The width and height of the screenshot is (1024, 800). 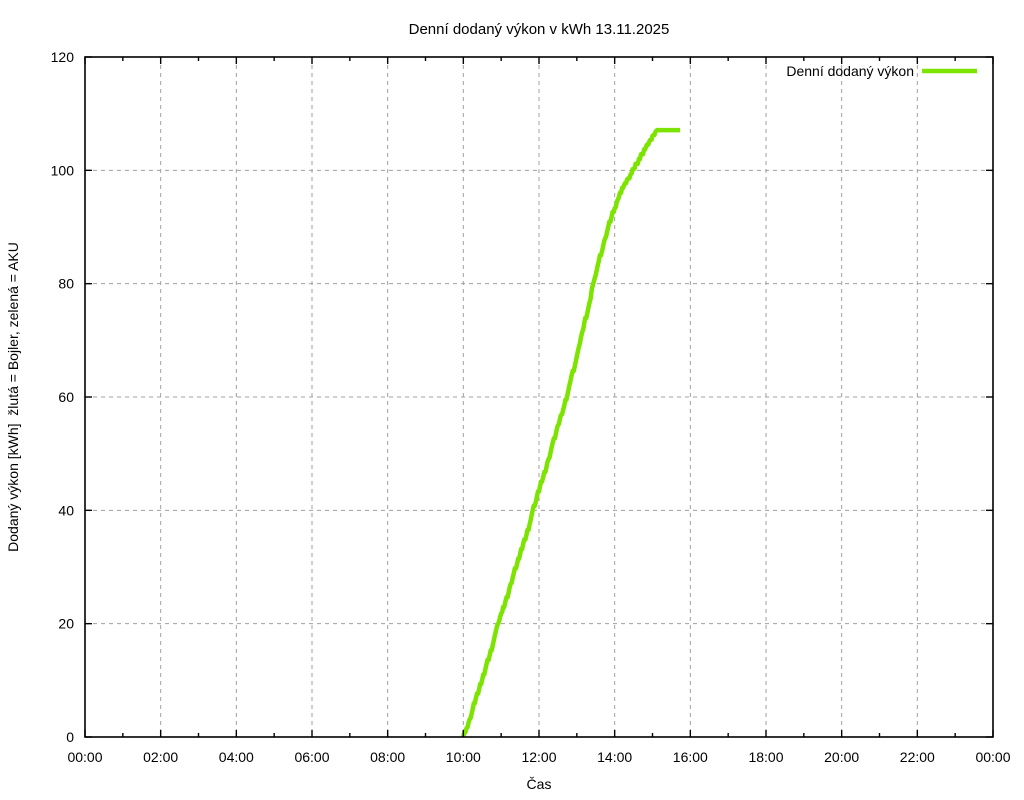 What do you see at coordinates (236, 757) in the screenshot?
I see `x-tick-label: 04:00` at bounding box center [236, 757].